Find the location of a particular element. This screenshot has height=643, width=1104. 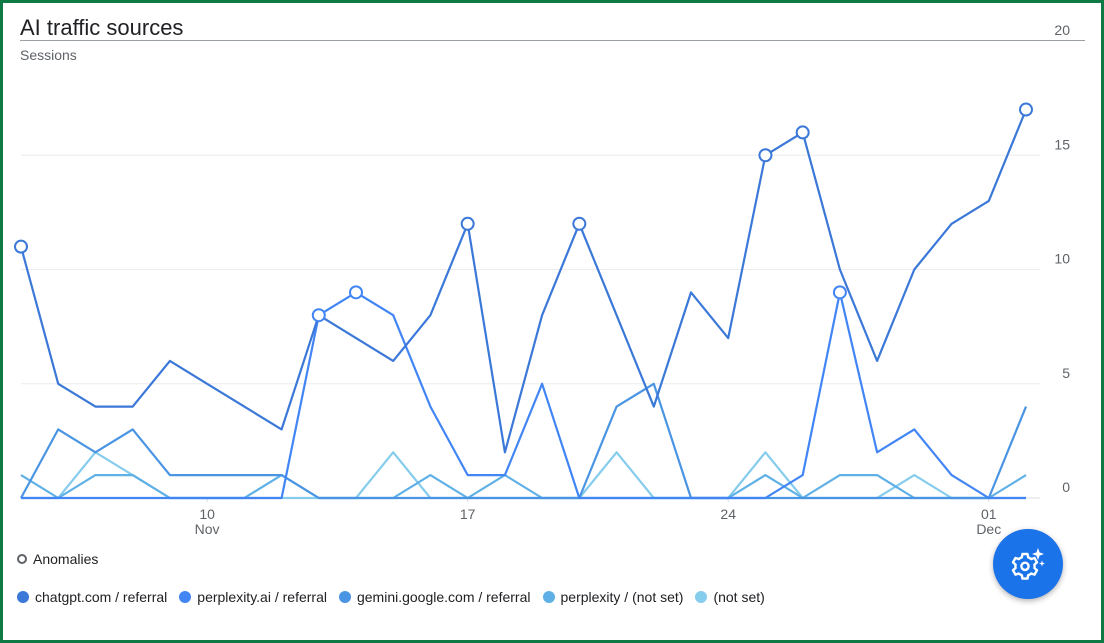

y-tick-label: 0 is located at coordinates (1066, 487).